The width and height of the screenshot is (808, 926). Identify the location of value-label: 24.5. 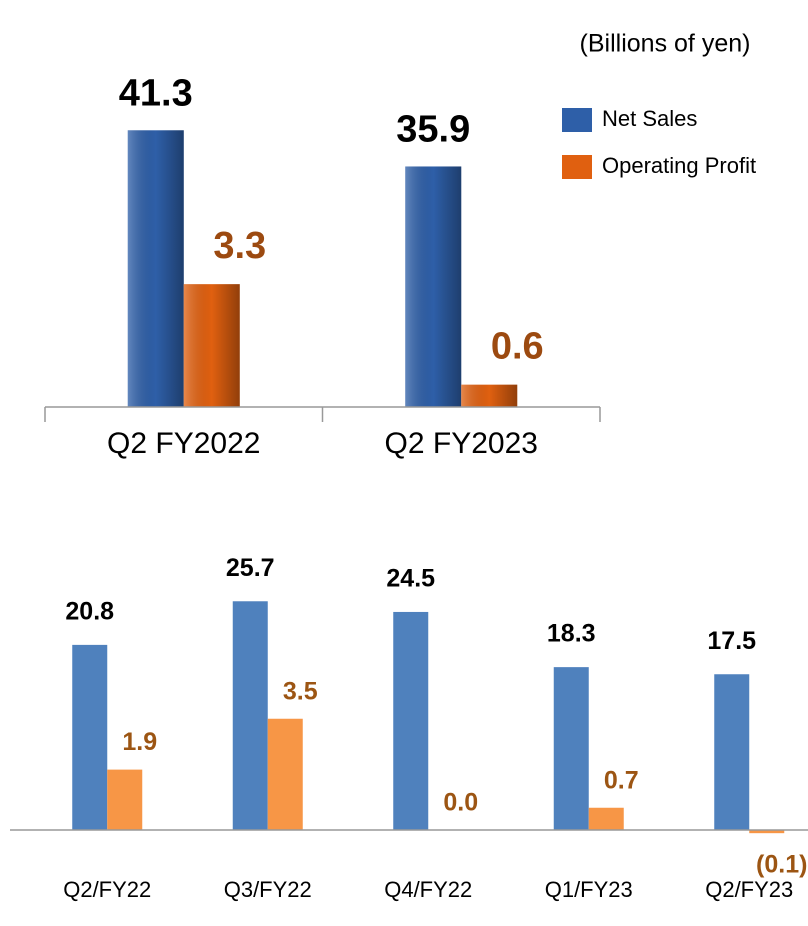
(410, 579).